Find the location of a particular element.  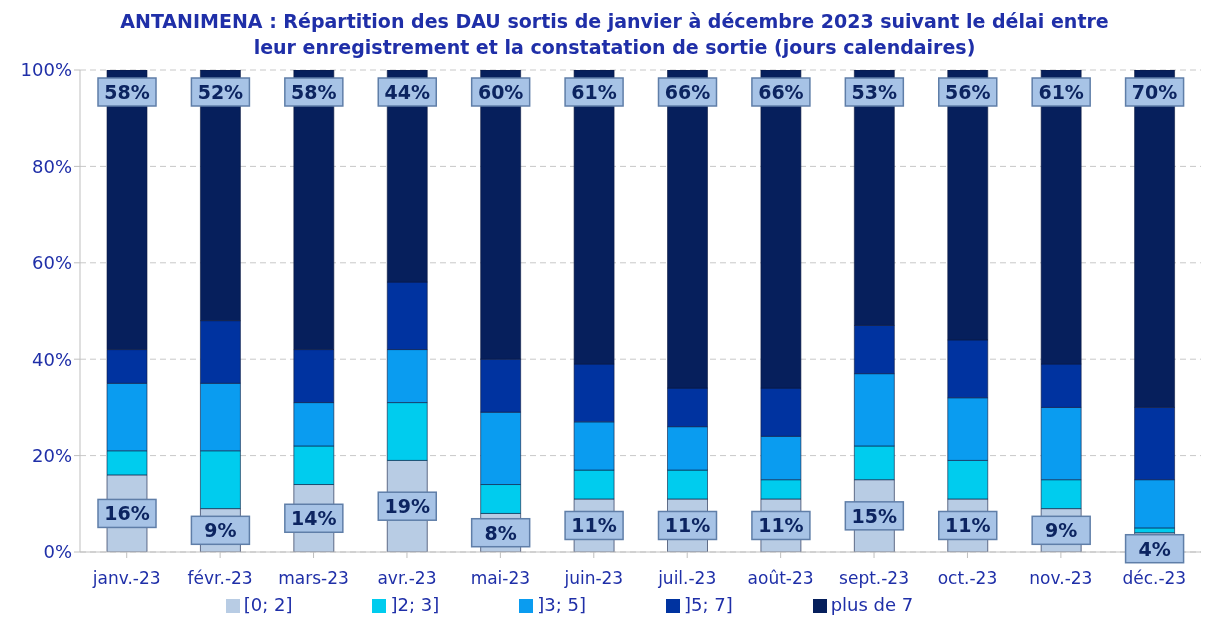

data-label: 14% is located at coordinates (314, 518).